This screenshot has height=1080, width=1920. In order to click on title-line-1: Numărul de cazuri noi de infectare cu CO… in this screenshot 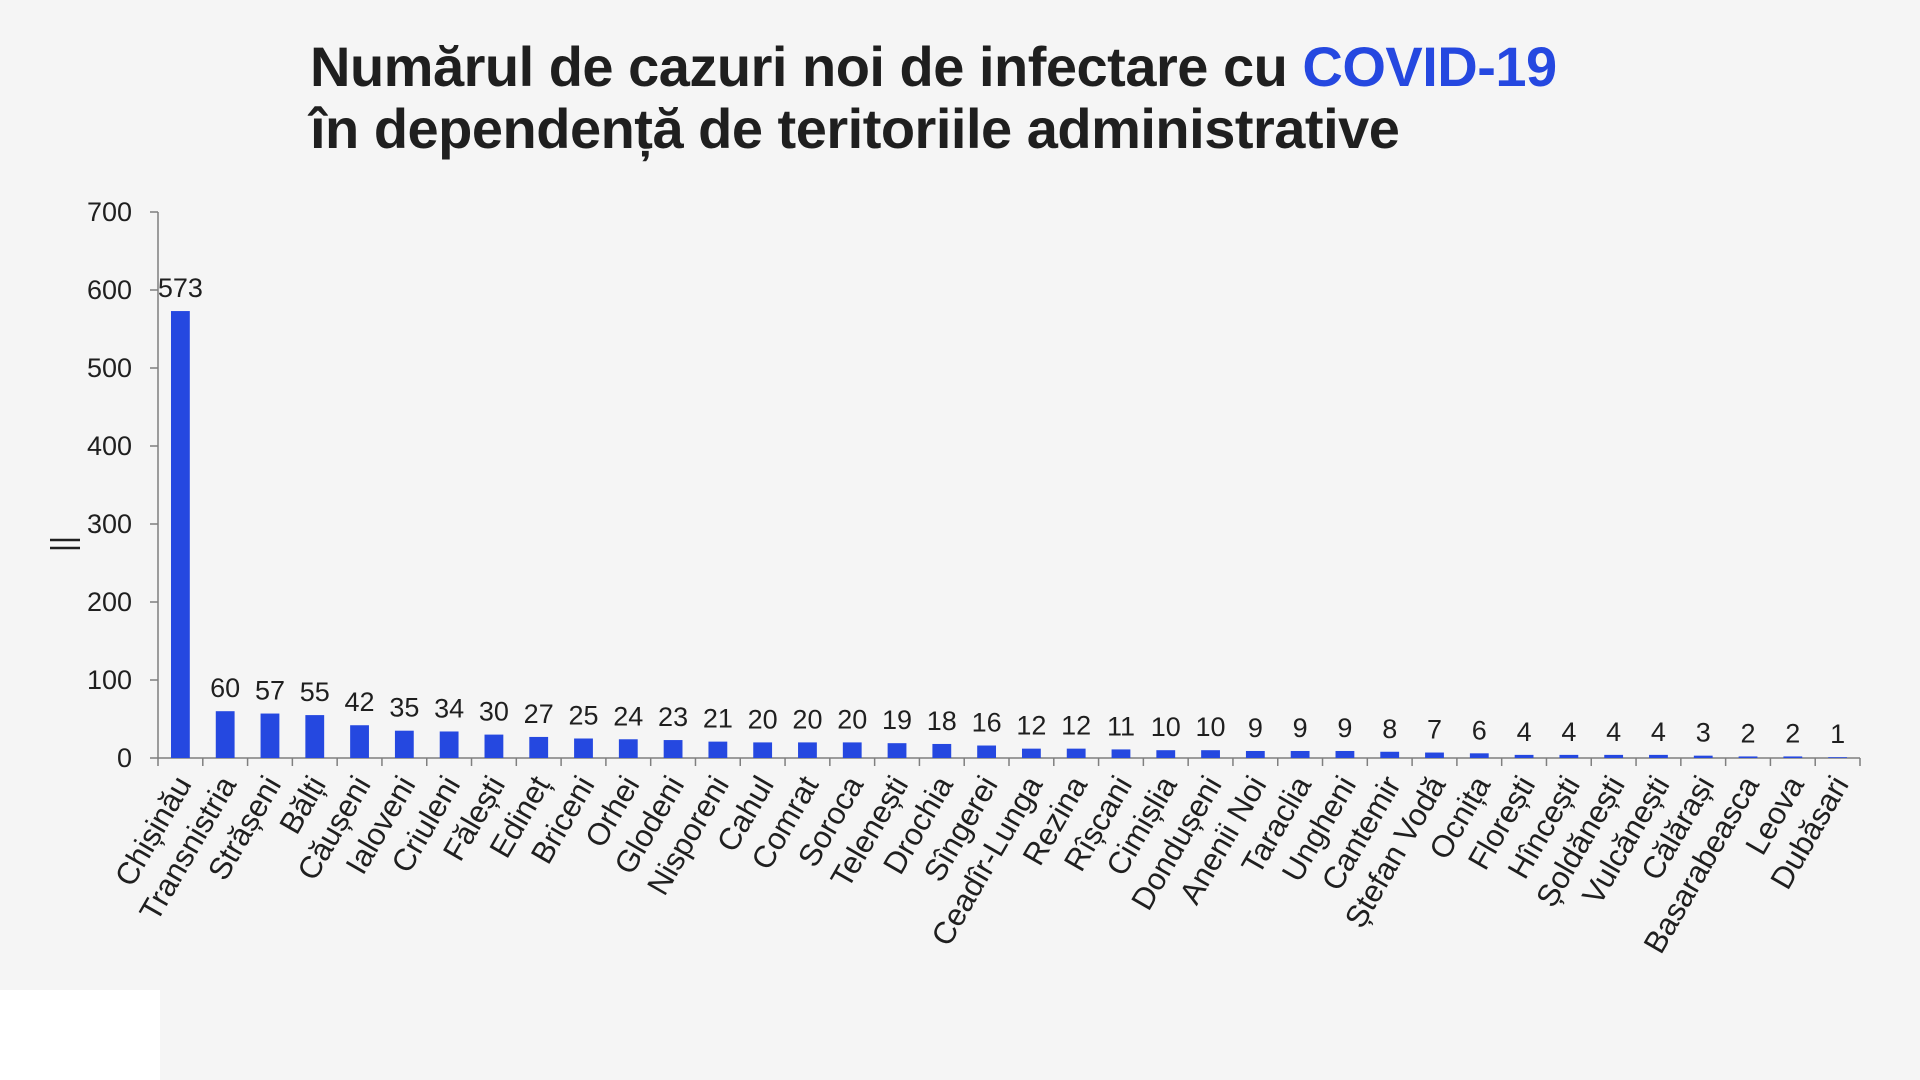, I will do `click(933, 66)`.